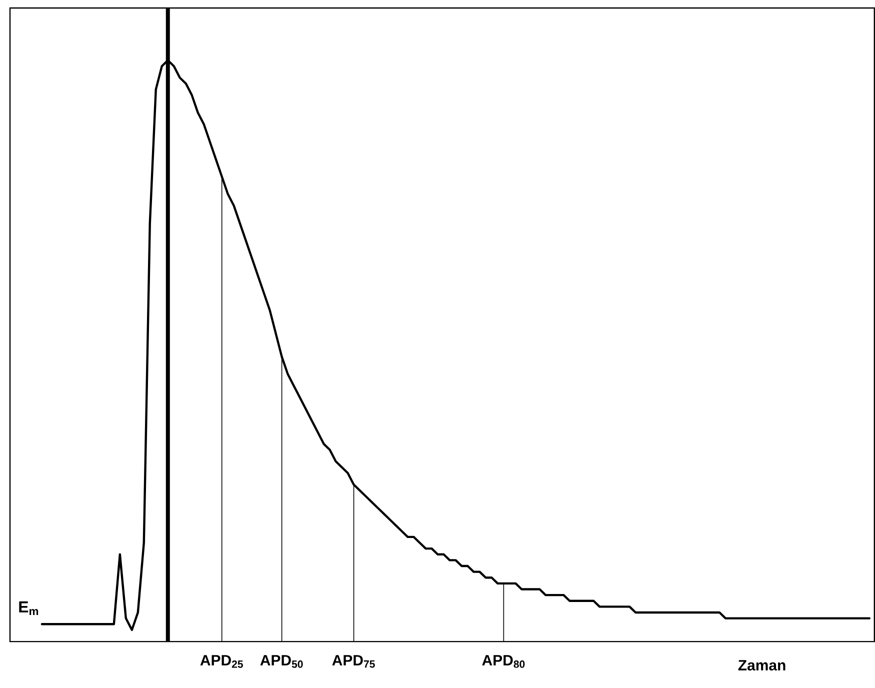 The height and width of the screenshot is (688, 875). Describe the element at coordinates (28, 609) in the screenshot. I see `y-axis-title: E$_{m}$` at that location.